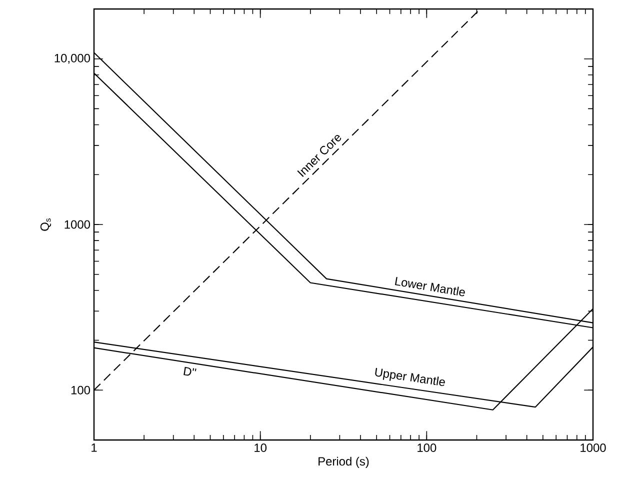 The image size is (631, 488). Describe the element at coordinates (343, 462) in the screenshot. I see `x-axis-title: Period (s)` at that location.